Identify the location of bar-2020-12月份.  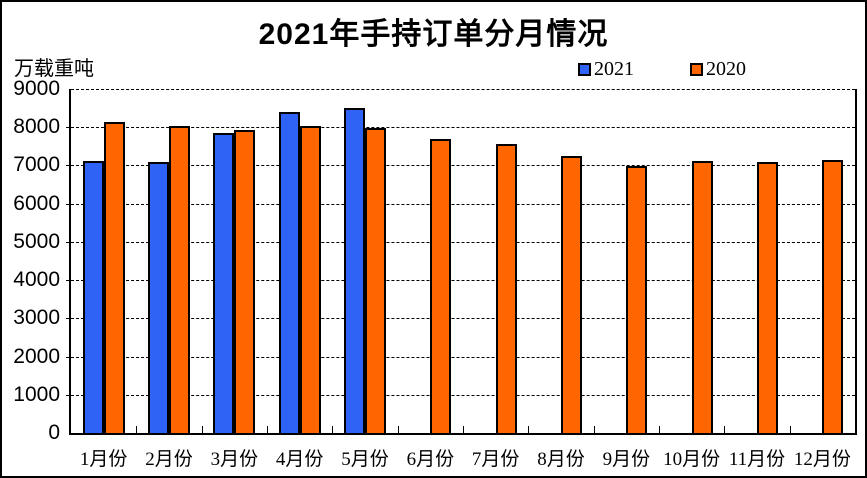
(833, 296).